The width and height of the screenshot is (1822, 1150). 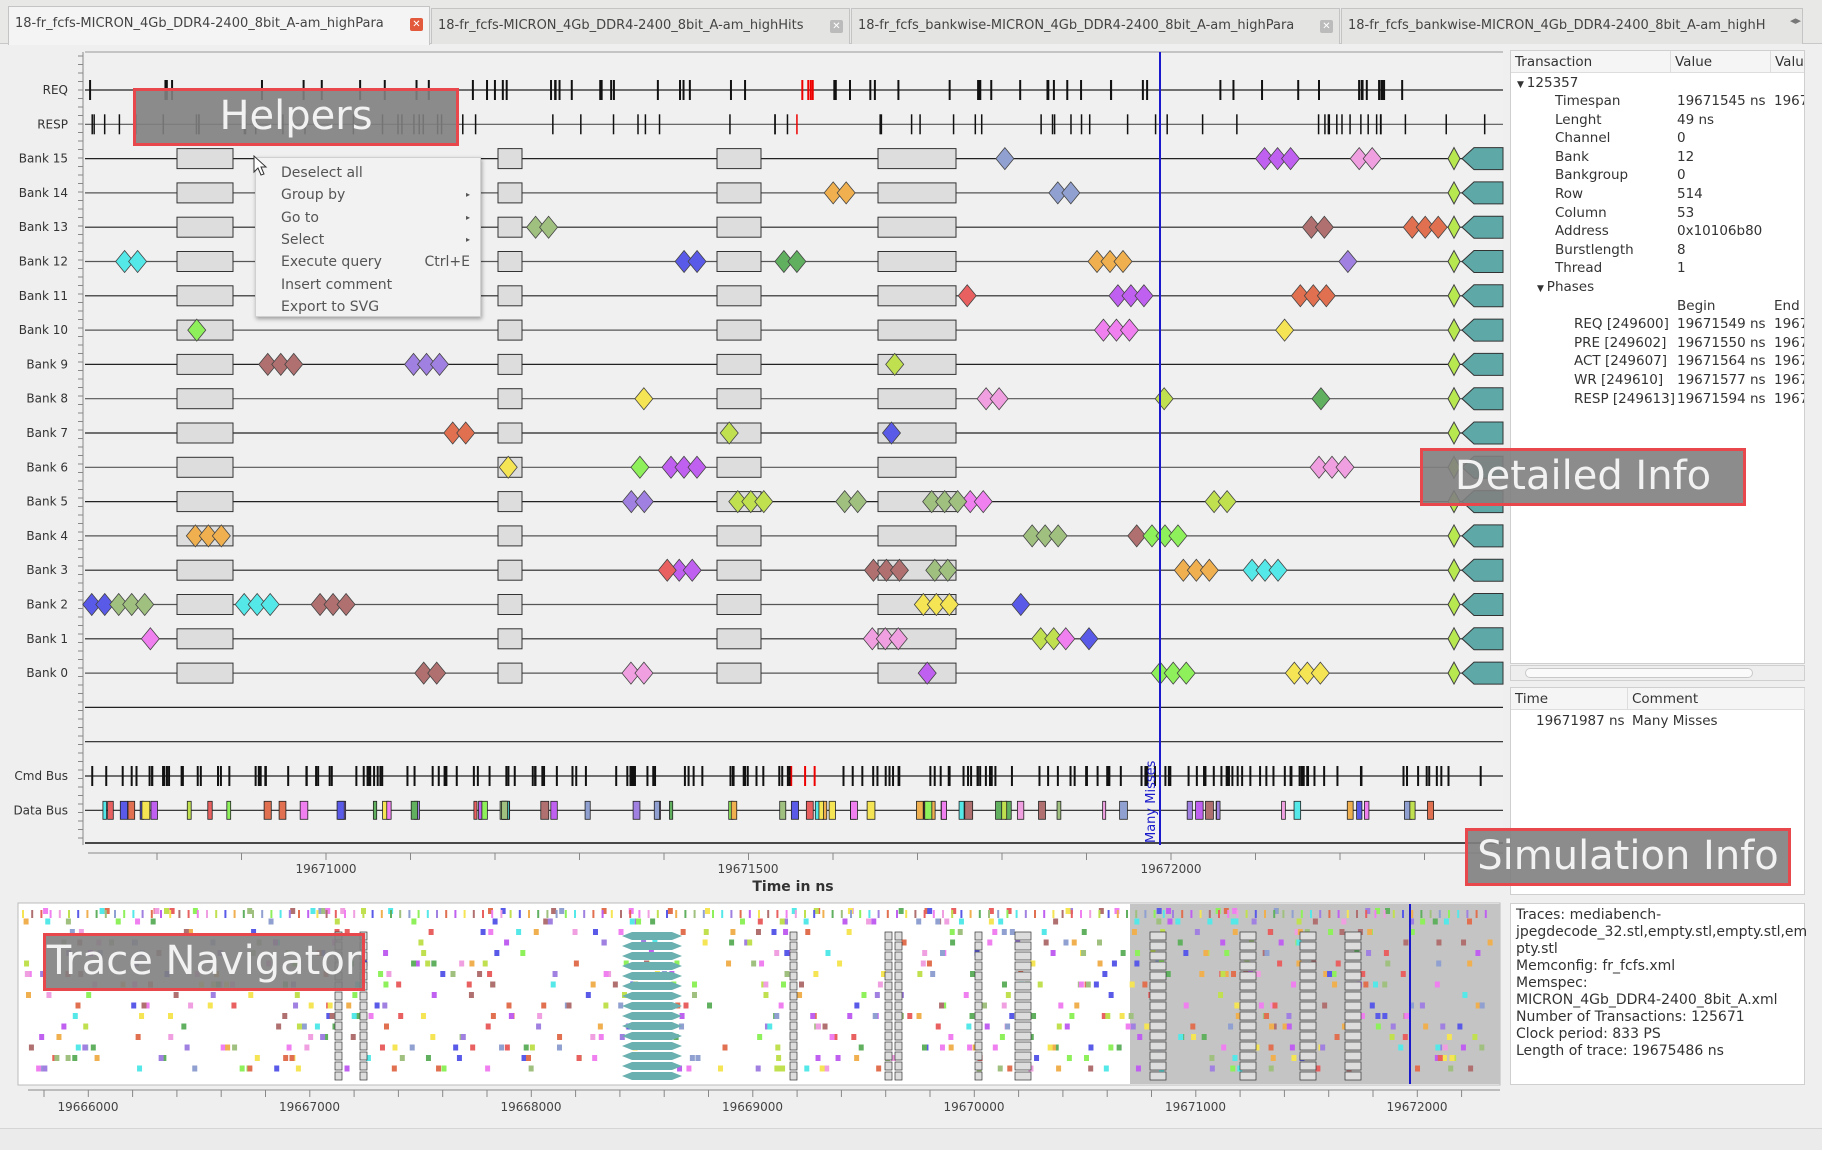 I want to click on close-icon: ✕, so click(x=836, y=26).